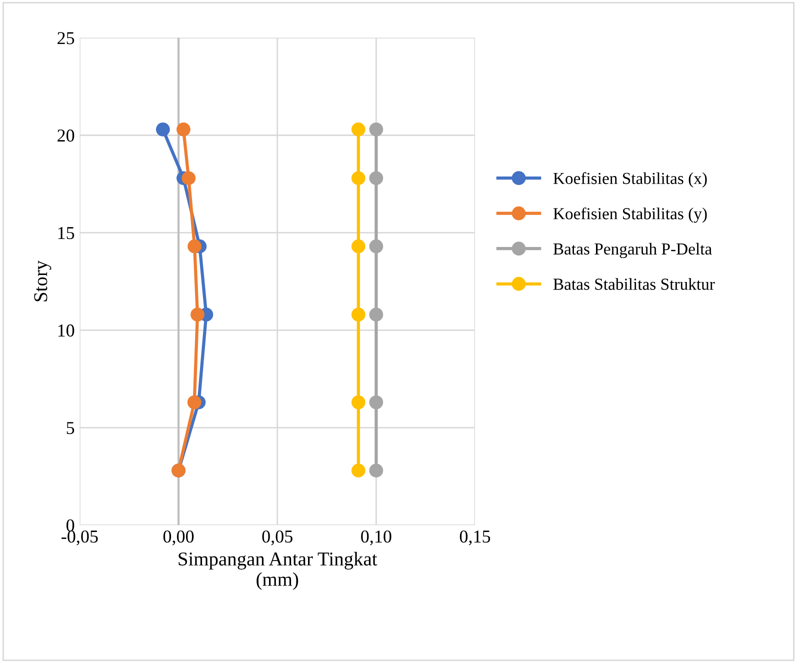 The height and width of the screenshot is (663, 797). What do you see at coordinates (70, 428) in the screenshot?
I see `y-tick-label: 5` at bounding box center [70, 428].